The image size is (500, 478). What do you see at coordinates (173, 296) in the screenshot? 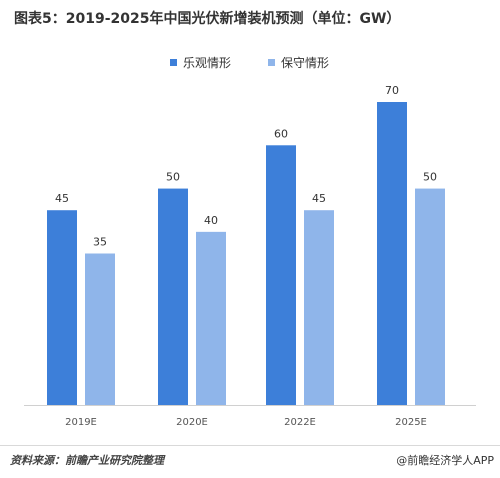
I see `bar-optimistic-2020E` at bounding box center [173, 296].